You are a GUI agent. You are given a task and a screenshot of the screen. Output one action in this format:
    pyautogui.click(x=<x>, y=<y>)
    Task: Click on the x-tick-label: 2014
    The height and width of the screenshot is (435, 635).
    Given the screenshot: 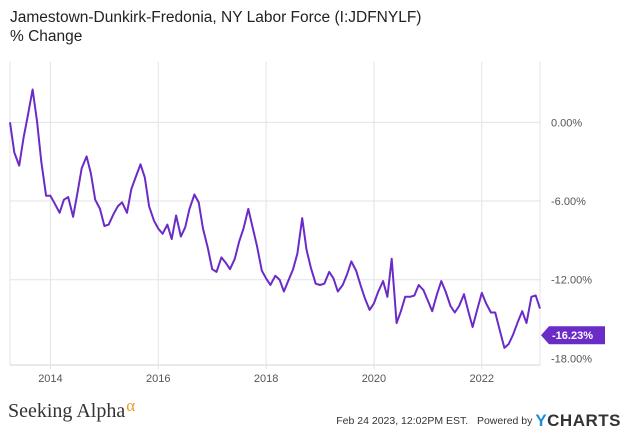 What is the action you would take?
    pyautogui.click(x=50, y=379)
    